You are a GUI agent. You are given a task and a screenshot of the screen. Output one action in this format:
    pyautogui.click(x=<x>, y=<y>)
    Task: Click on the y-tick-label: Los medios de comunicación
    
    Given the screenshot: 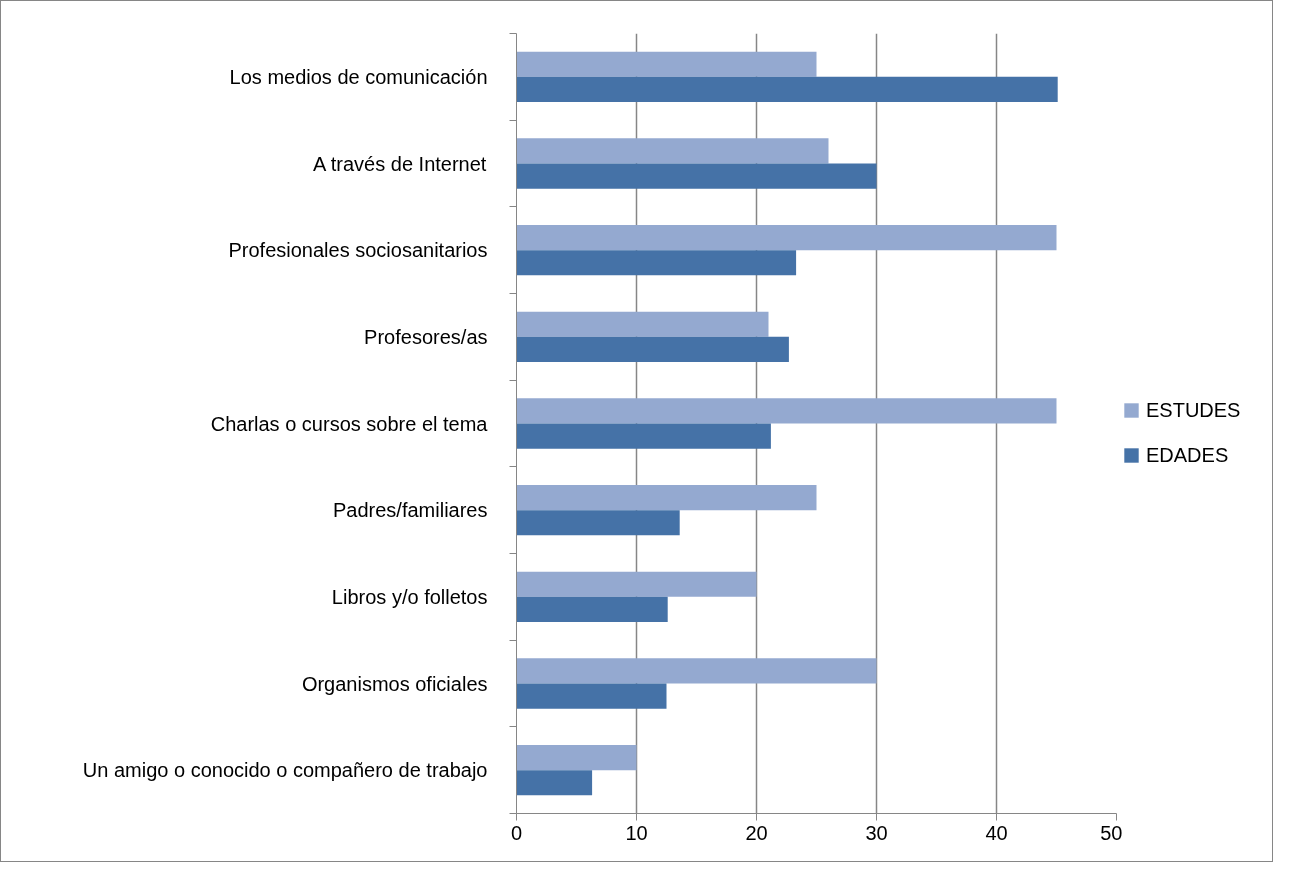 What is the action you would take?
    pyautogui.click(x=358, y=76)
    